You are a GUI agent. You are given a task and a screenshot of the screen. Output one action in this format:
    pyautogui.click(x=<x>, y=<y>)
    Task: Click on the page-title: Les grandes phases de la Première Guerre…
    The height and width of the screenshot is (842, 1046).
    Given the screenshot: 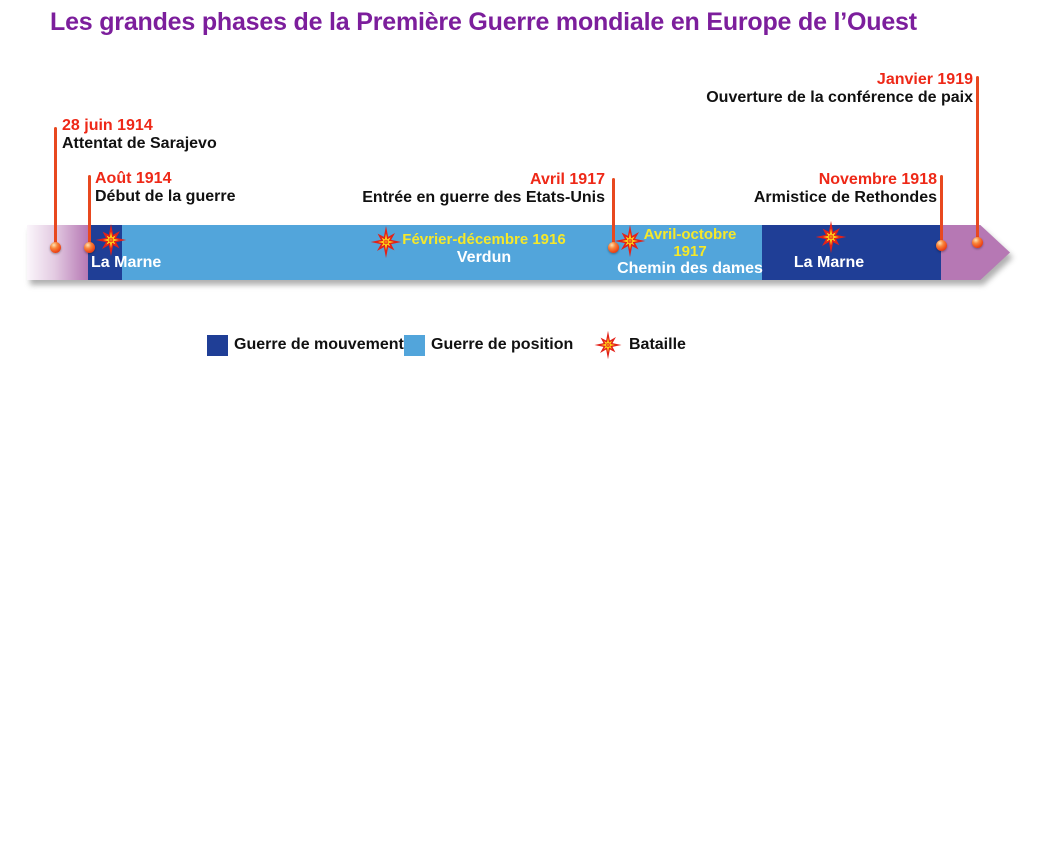 What is the action you would take?
    pyautogui.click(x=483, y=22)
    